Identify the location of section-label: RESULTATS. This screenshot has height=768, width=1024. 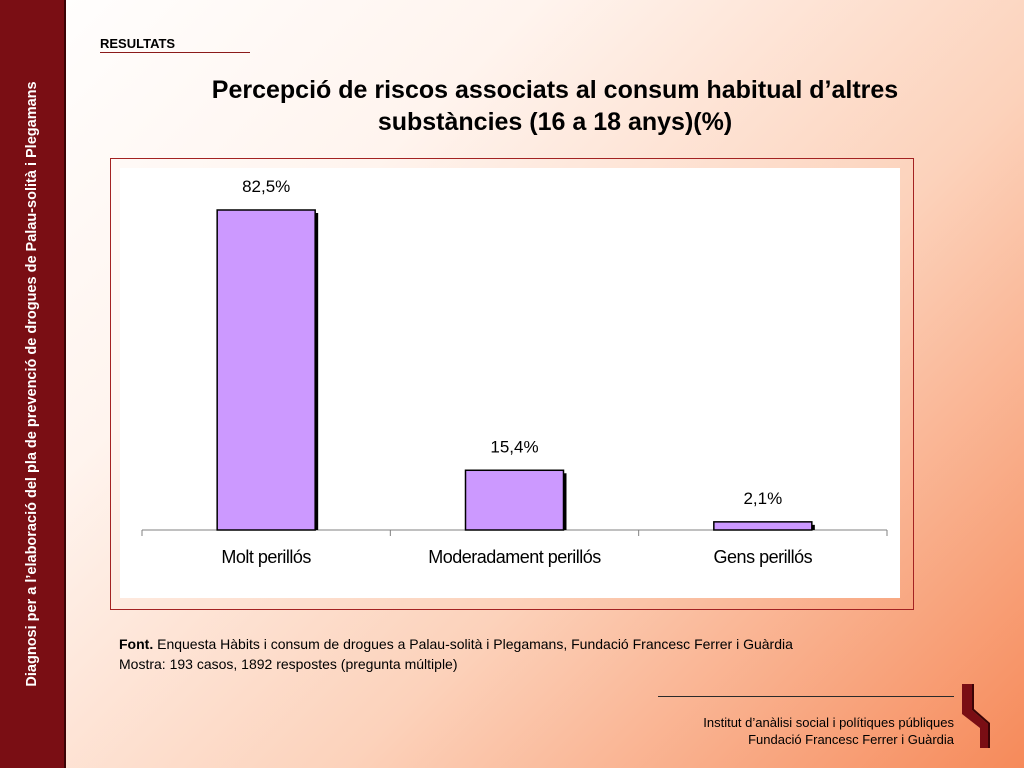
(175, 44).